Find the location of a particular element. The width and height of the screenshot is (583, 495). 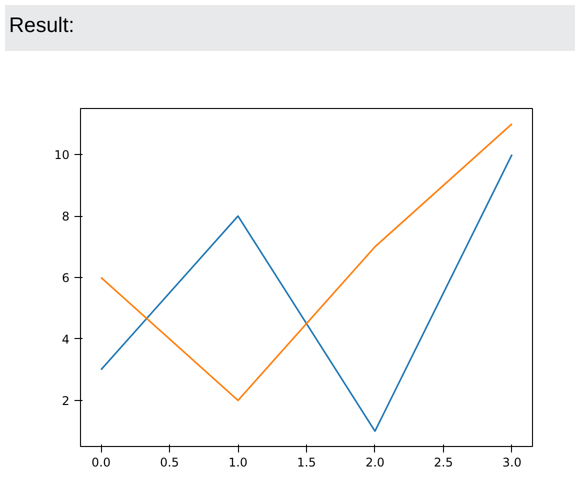

y-tick-label: 10 is located at coordinates (62, 155).